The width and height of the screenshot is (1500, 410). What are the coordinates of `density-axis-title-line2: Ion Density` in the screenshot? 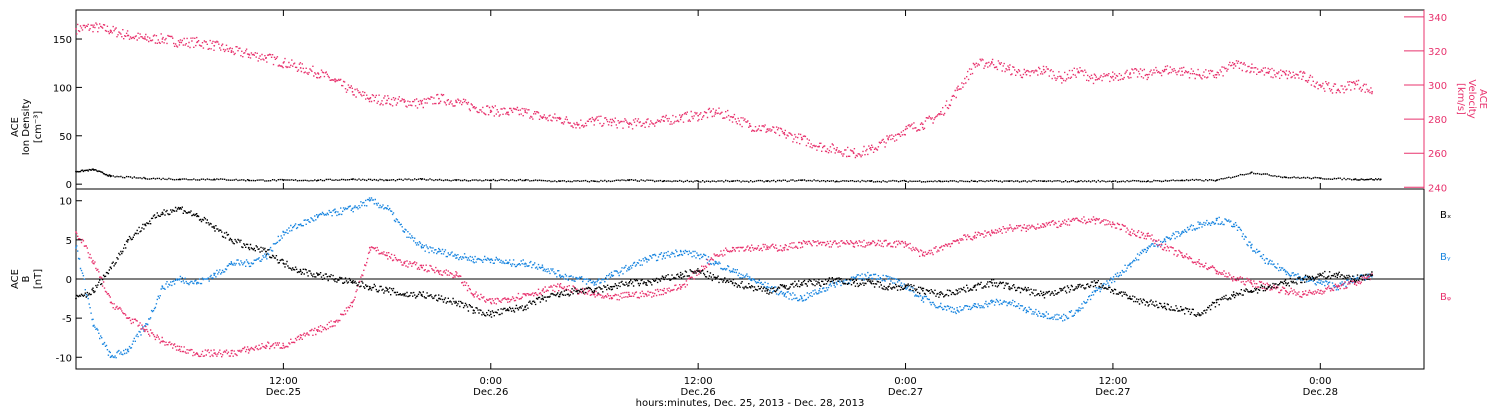 It's located at (26, 127).